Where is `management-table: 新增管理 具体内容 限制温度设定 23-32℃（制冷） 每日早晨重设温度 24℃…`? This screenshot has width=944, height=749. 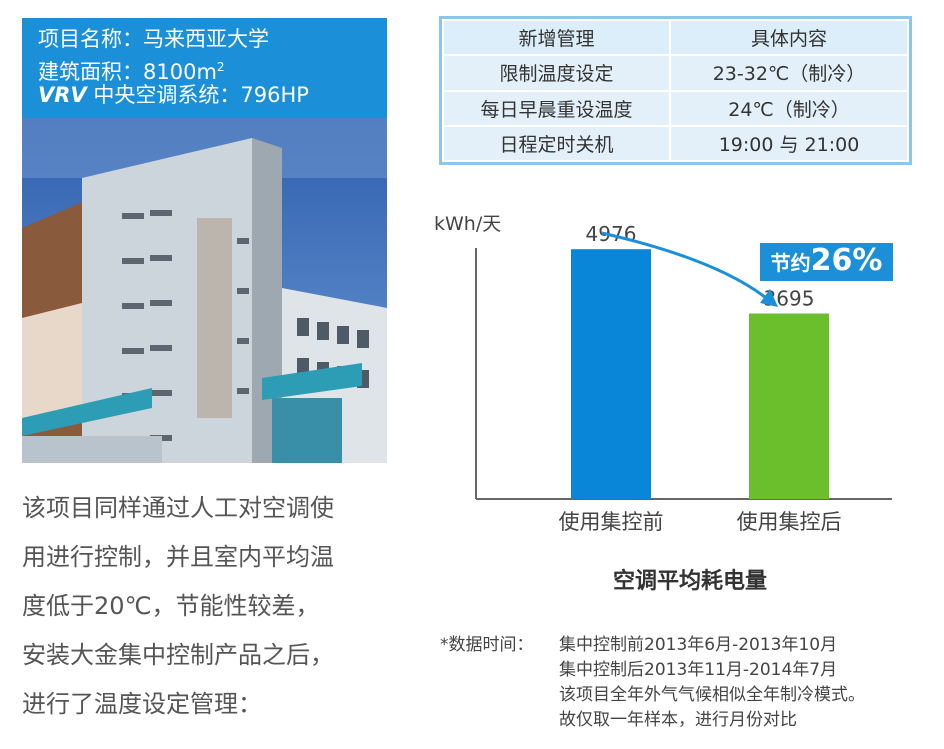
management-table: 新增管理 具体内容 限制温度设定 23-32℃（制冷） 每日早晨重设温度 24℃… is located at coordinates (675, 90).